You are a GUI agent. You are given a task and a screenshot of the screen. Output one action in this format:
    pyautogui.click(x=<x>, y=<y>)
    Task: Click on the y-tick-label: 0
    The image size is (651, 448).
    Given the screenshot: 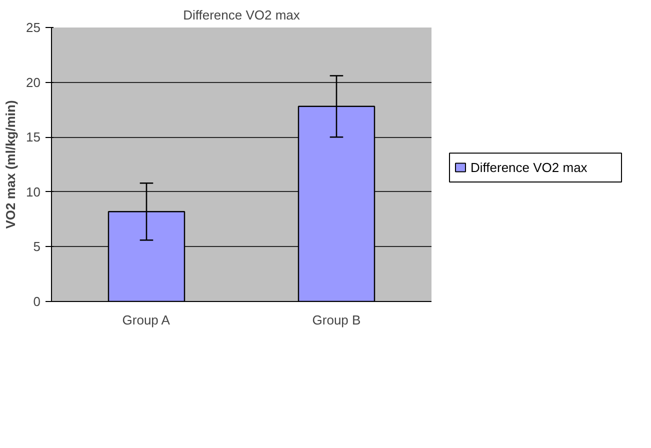 What is the action you would take?
    pyautogui.click(x=37, y=301)
    